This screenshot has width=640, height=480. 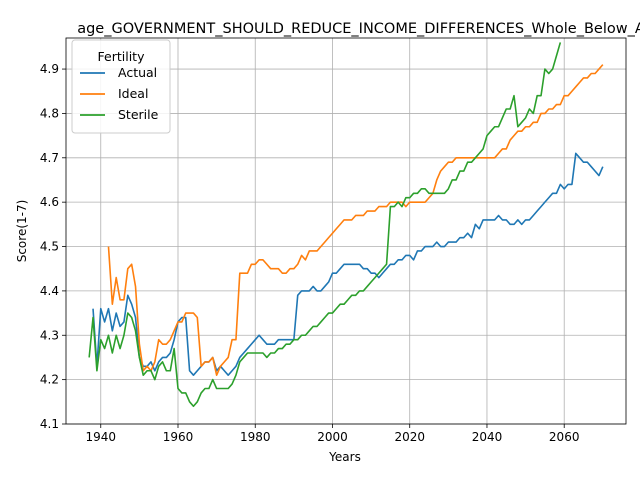 I want to click on x-axis: 1940 1960 1980 2000 2020 2040 2060, so click(x=332, y=434).